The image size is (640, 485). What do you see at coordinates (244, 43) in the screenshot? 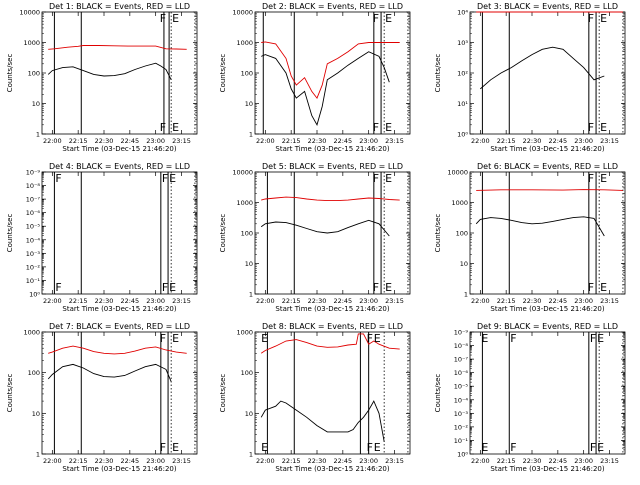
I see `y-tick-label: 1000` at bounding box center [244, 43].